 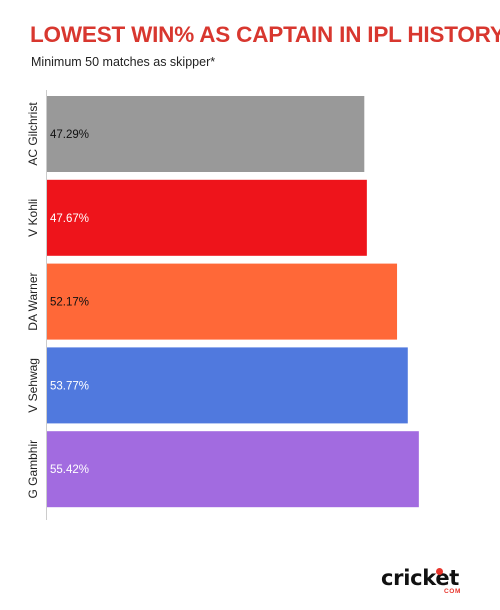 What do you see at coordinates (452, 591) in the screenshot?
I see `logo-suffix: COM` at bounding box center [452, 591].